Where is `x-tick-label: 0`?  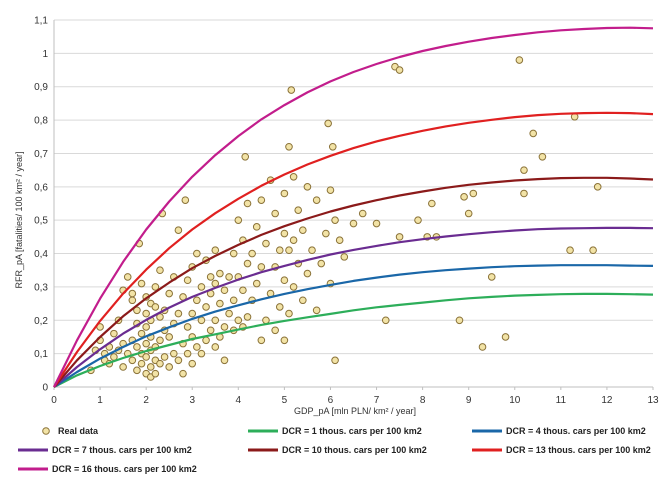
x-tick-label: 0 is located at coordinates (54, 400).